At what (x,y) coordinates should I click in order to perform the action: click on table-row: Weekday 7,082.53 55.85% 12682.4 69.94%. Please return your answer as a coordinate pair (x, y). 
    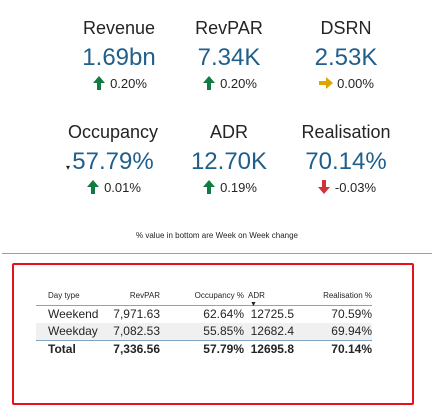
    Looking at the image, I should click on (204, 332).